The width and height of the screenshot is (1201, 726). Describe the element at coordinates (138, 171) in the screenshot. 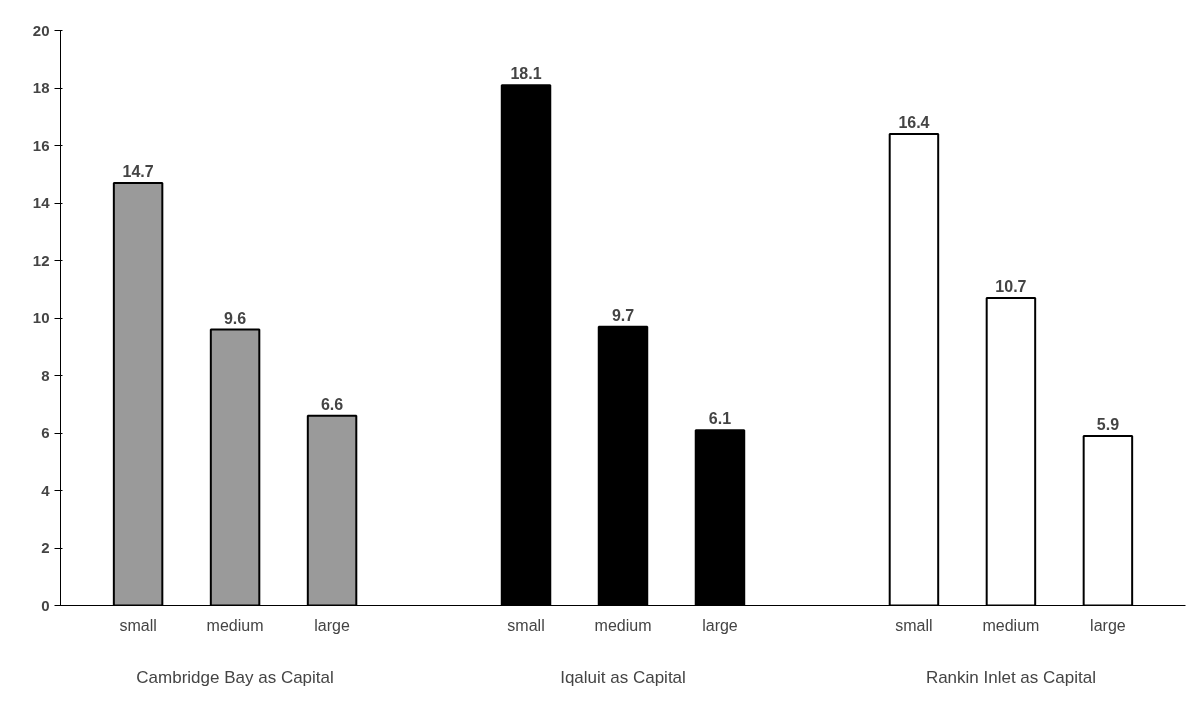

I see `data-label: 14.7` at that location.